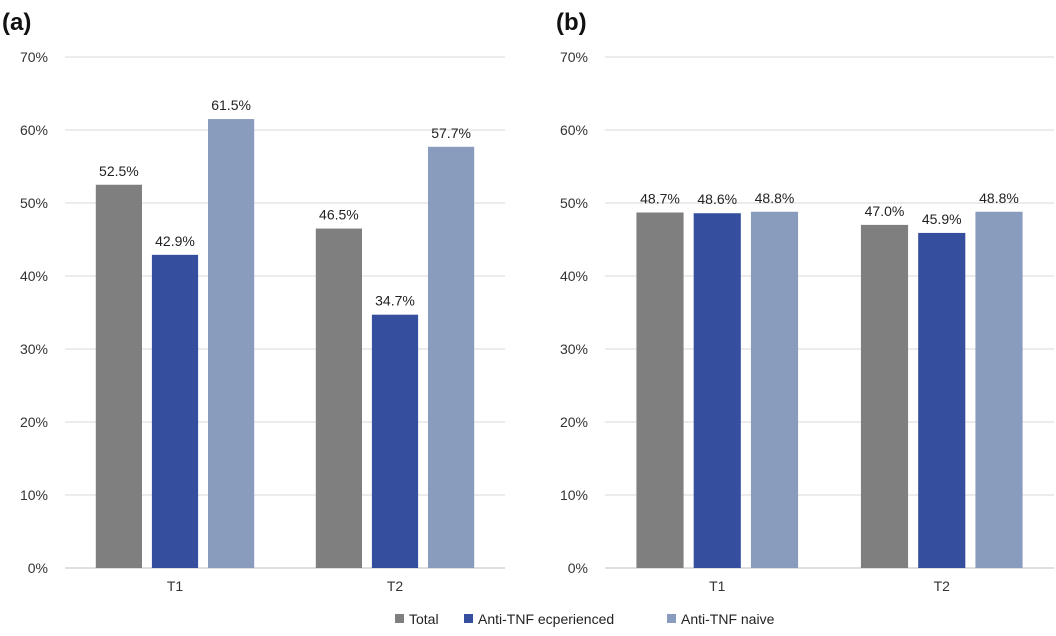 Image resolution: width=1056 pixels, height=636 pixels. I want to click on legend: Total Anti-TNF ecperienced Anti-TNF naive, so click(585, 619).